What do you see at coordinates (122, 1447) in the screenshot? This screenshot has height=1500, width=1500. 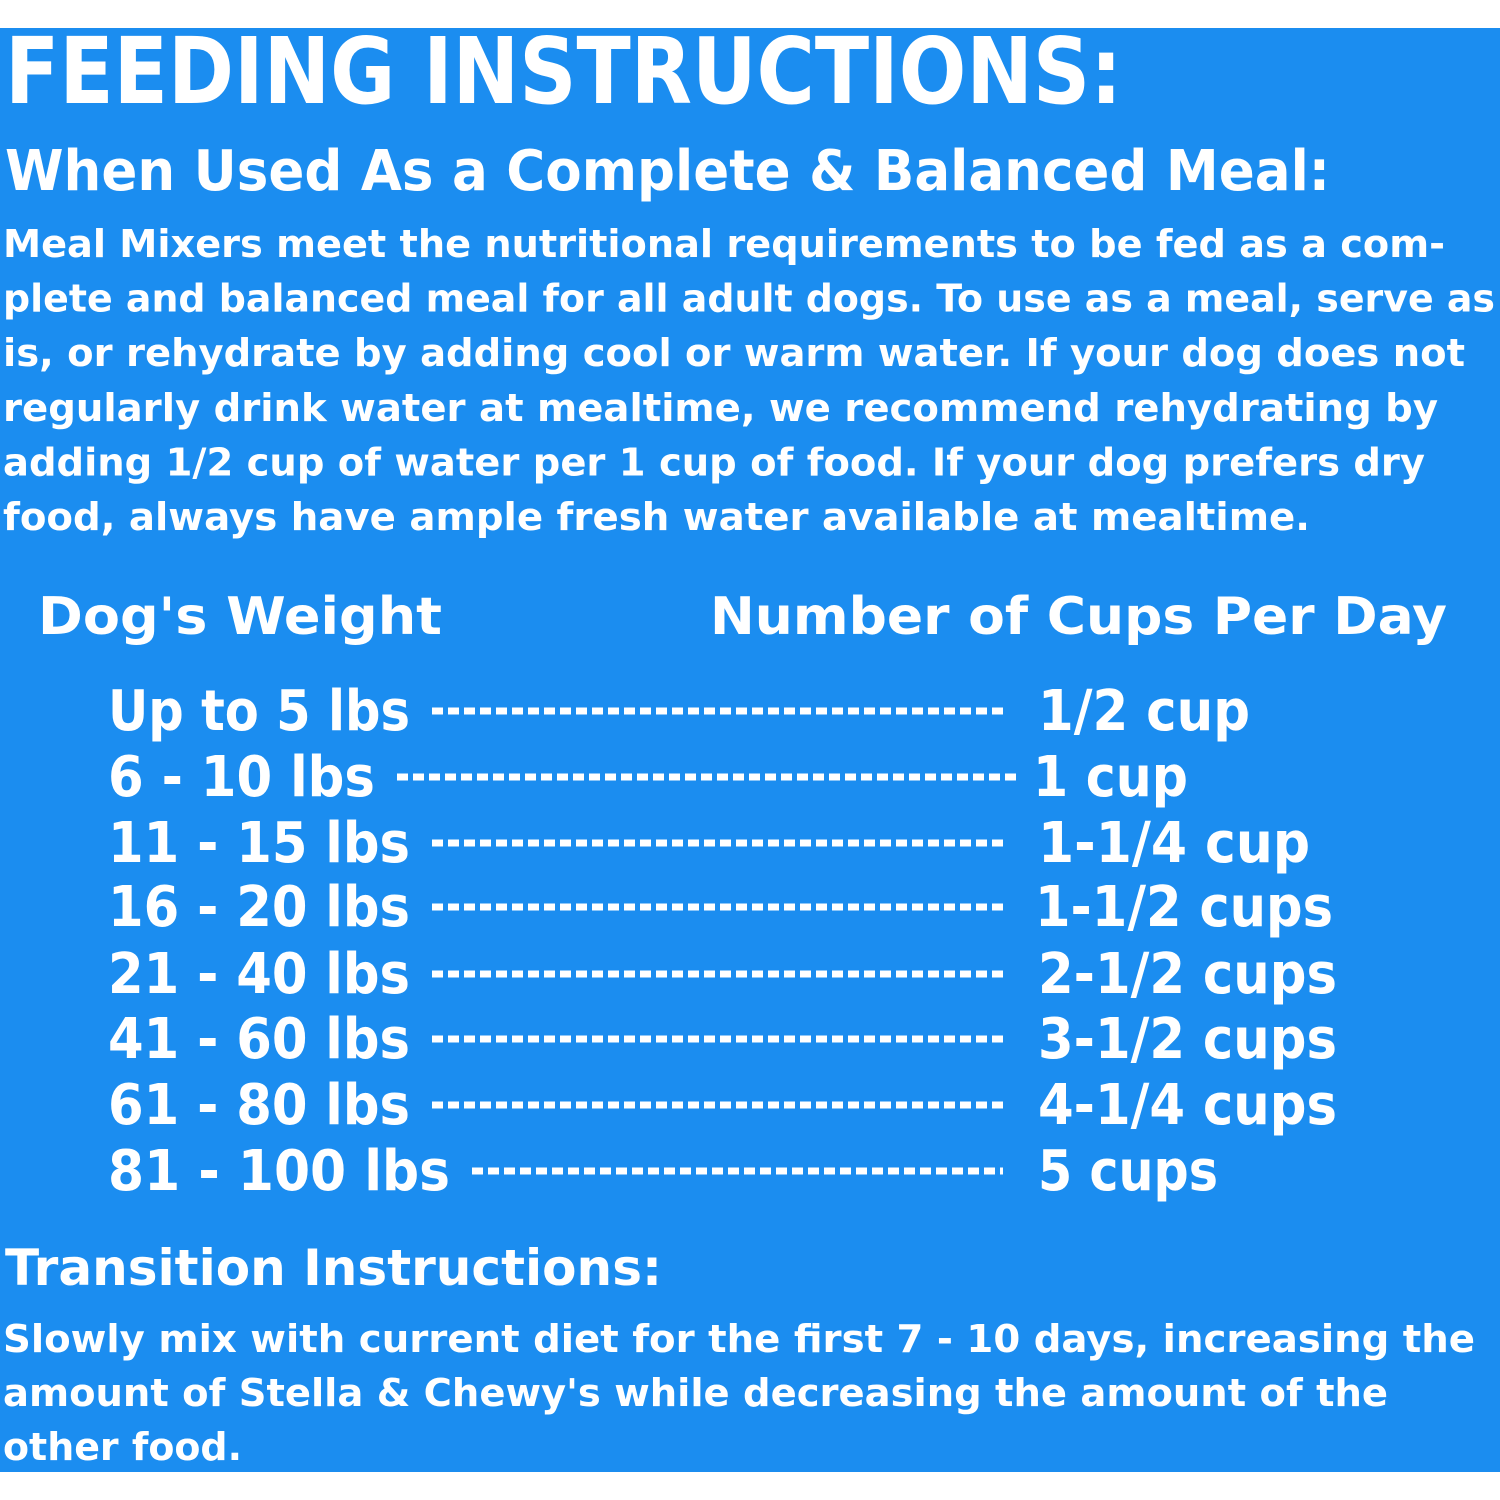 I see `transition-line: other food.` at bounding box center [122, 1447].